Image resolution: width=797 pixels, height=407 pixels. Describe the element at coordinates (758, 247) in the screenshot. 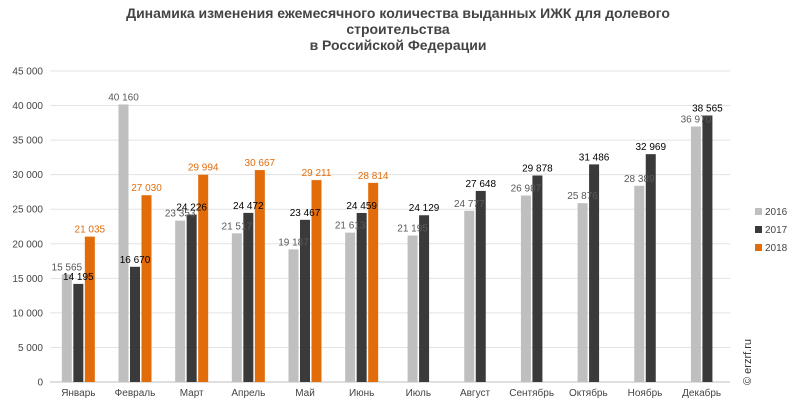

I see `legend-swatch-2018` at that location.